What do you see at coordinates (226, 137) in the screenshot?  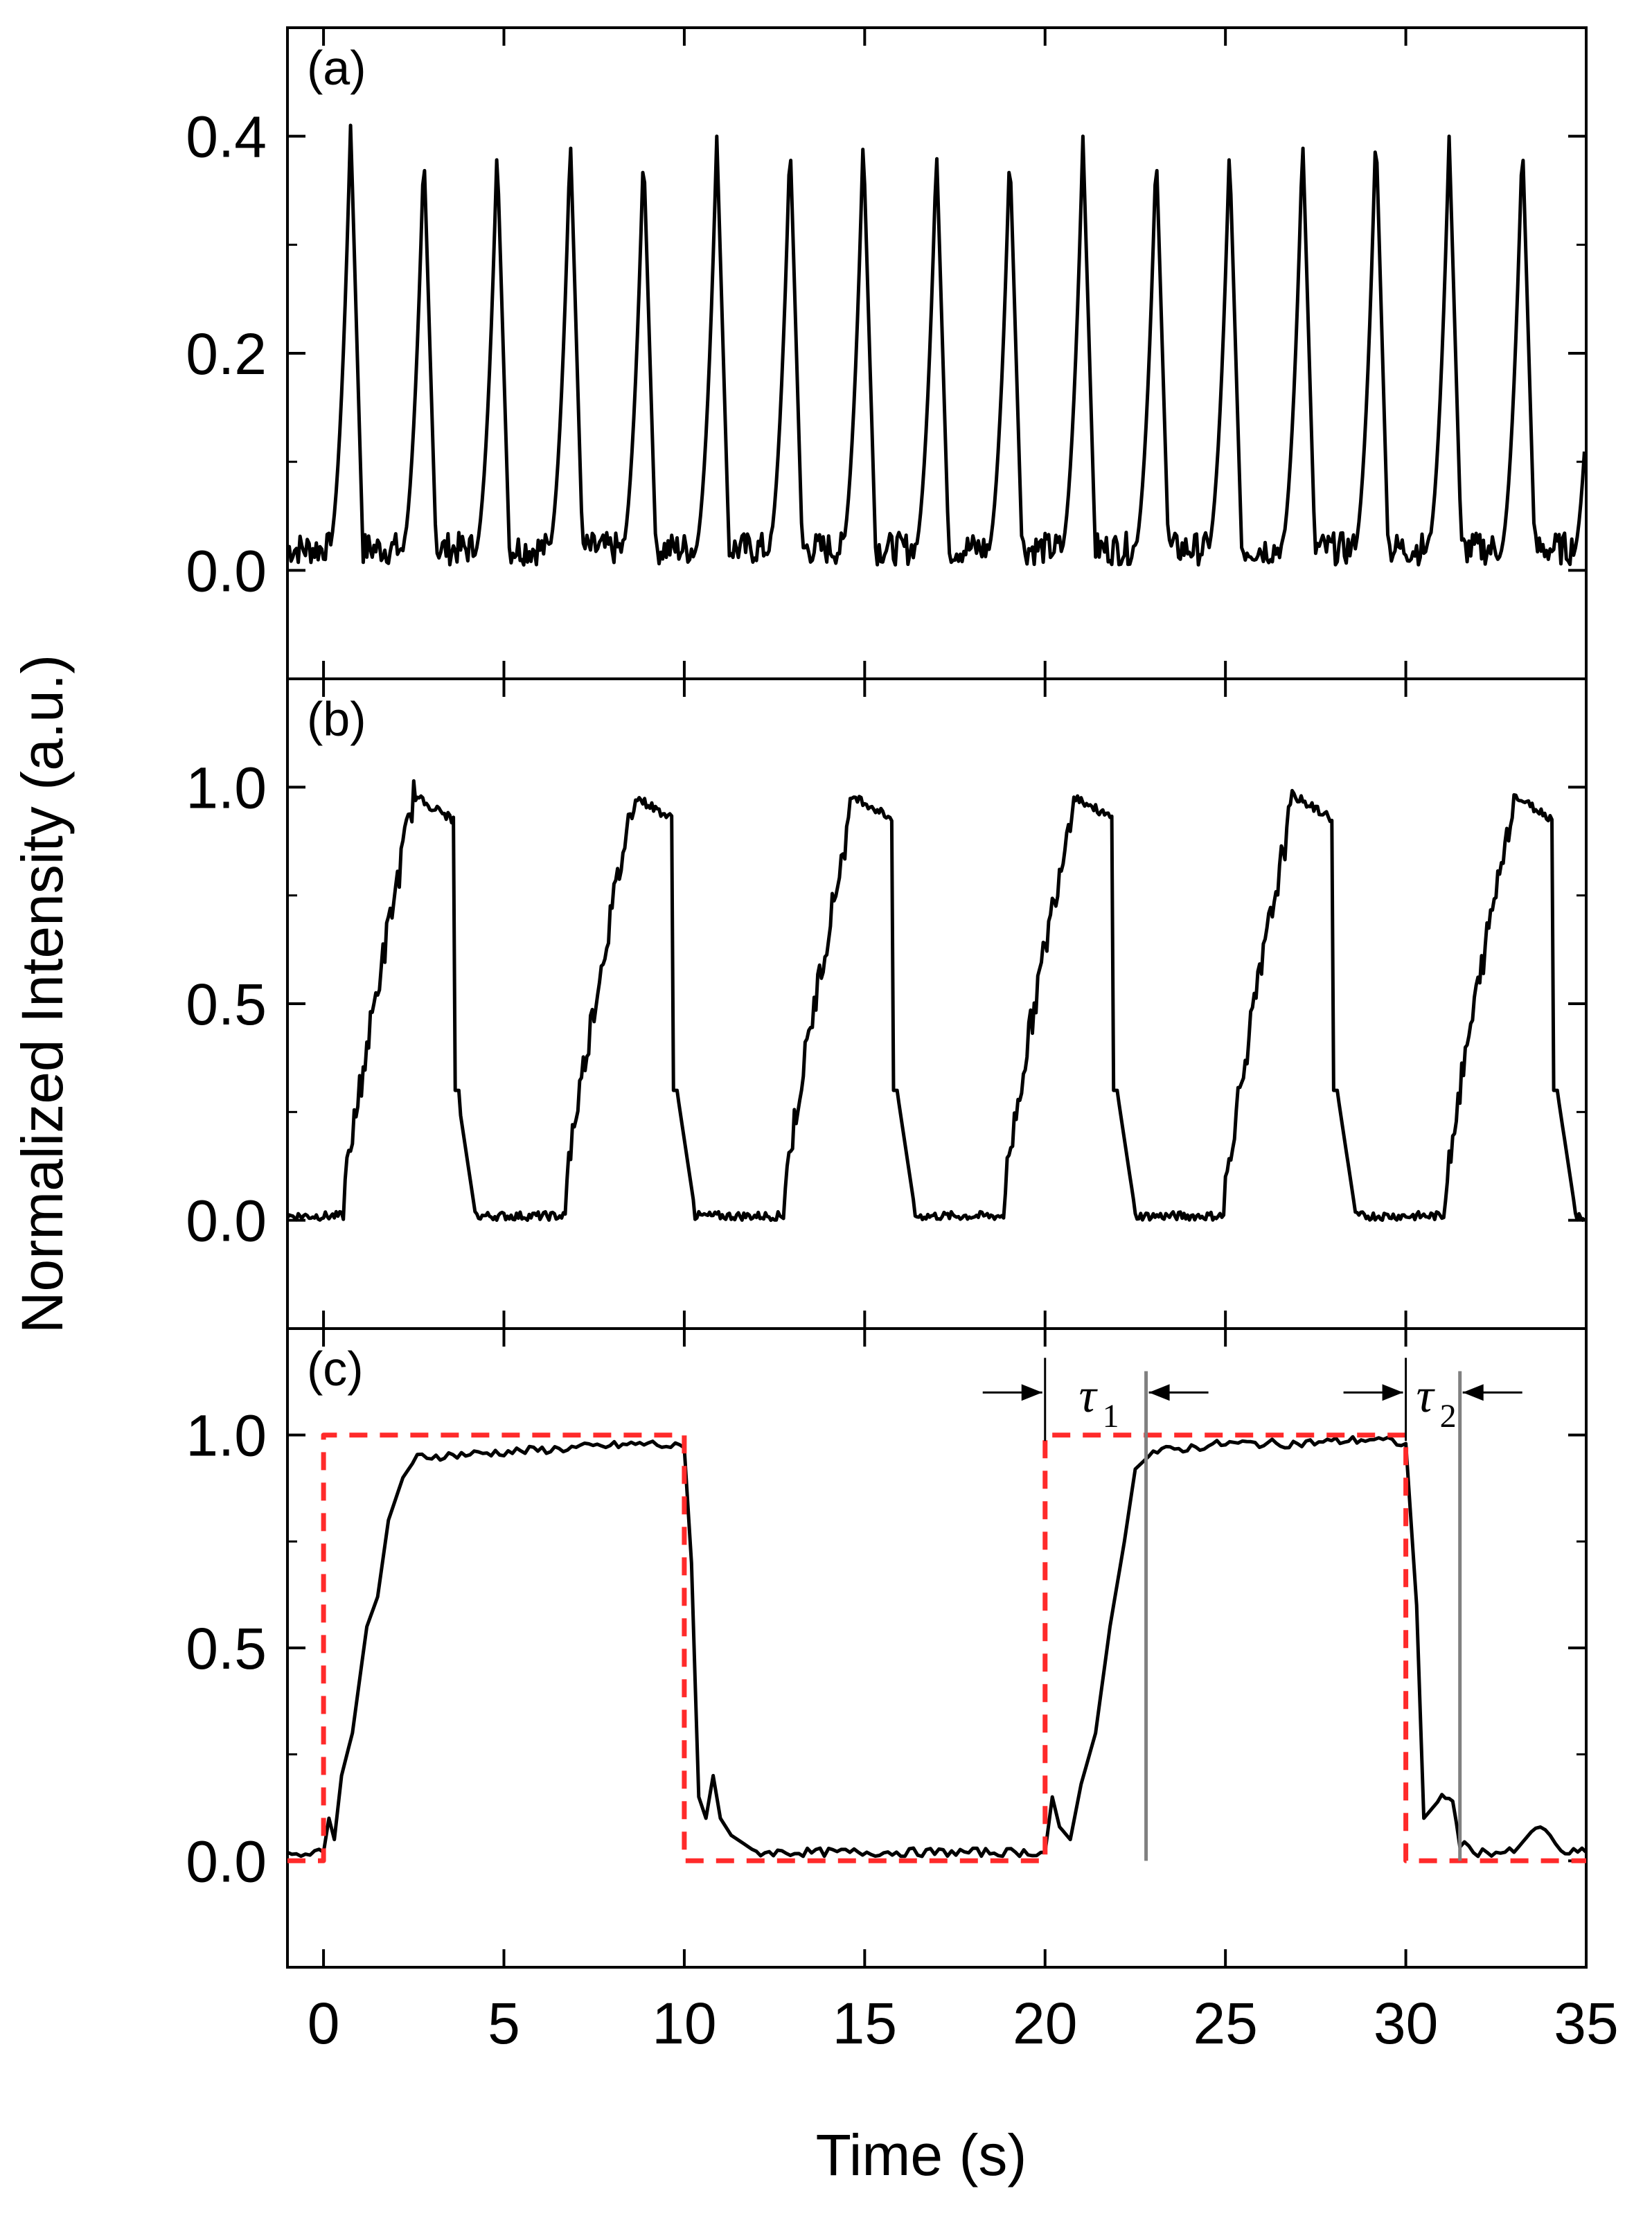 I see `y-tick-label: 0.4` at bounding box center [226, 137].